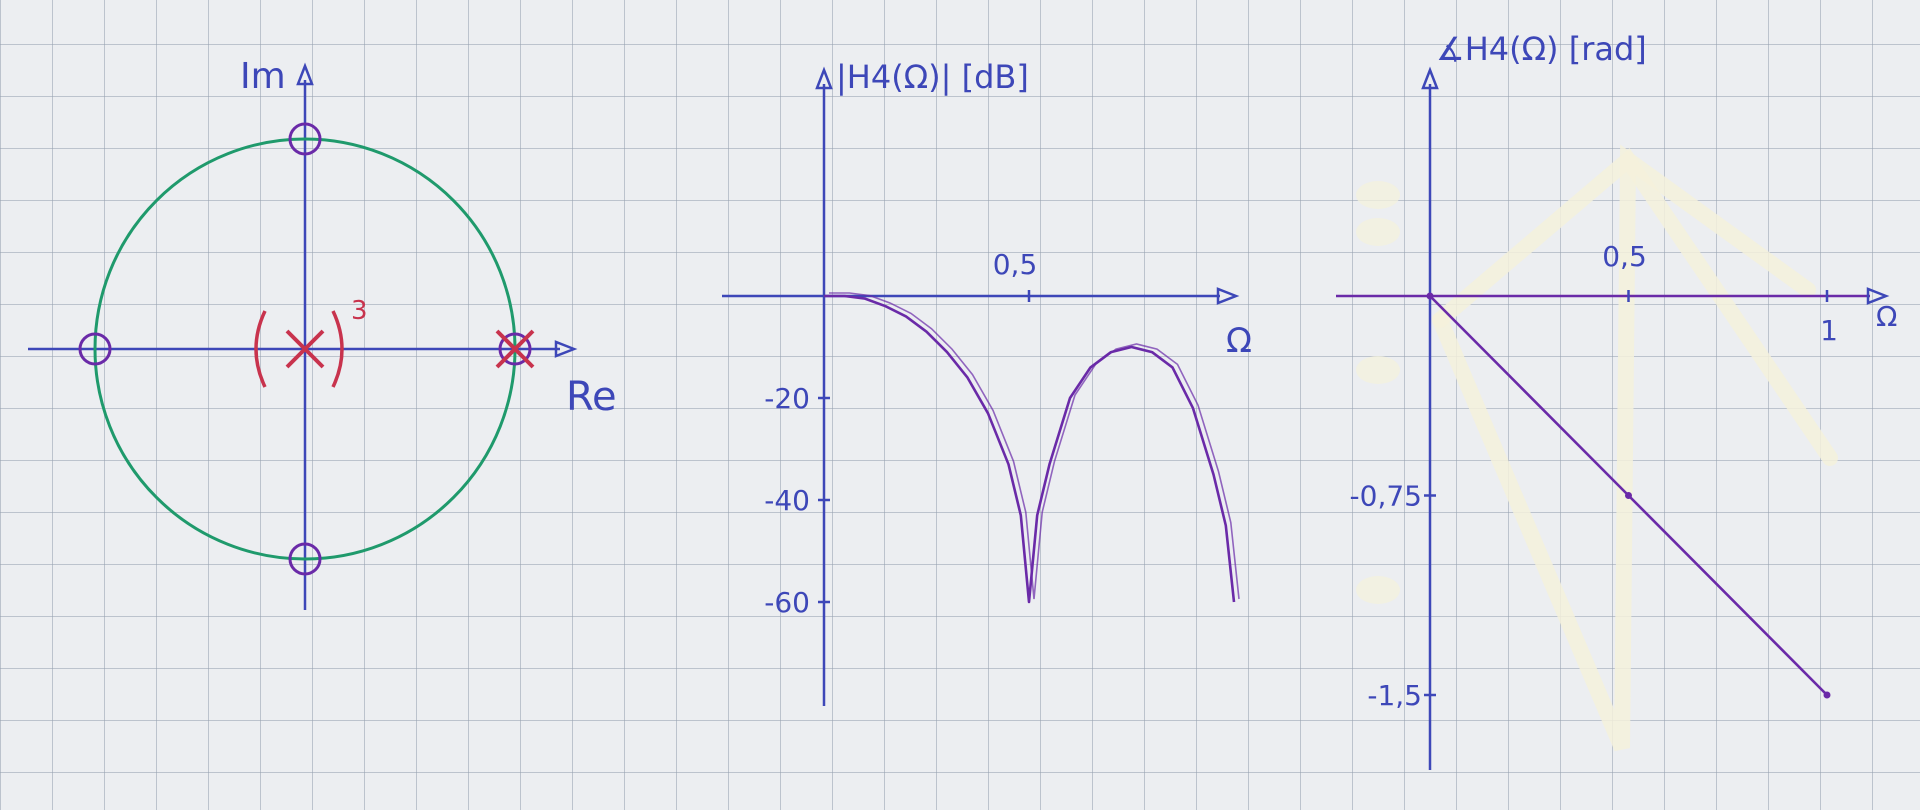 Image resolution: width=1920 pixels, height=810 pixels. What do you see at coordinates (787, 398) in the screenshot?
I see `mag-y-tick-label-0: -20` at bounding box center [787, 398].